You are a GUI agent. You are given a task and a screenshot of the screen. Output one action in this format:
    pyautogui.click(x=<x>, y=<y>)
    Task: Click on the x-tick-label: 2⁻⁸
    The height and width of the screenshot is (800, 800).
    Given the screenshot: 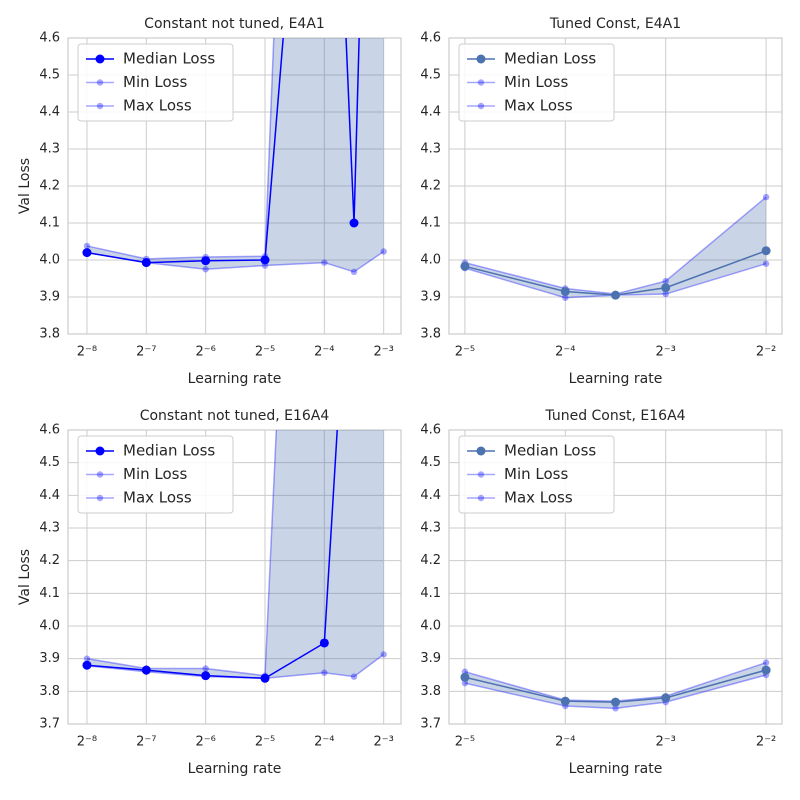 What is the action you would take?
    pyautogui.click(x=87, y=352)
    